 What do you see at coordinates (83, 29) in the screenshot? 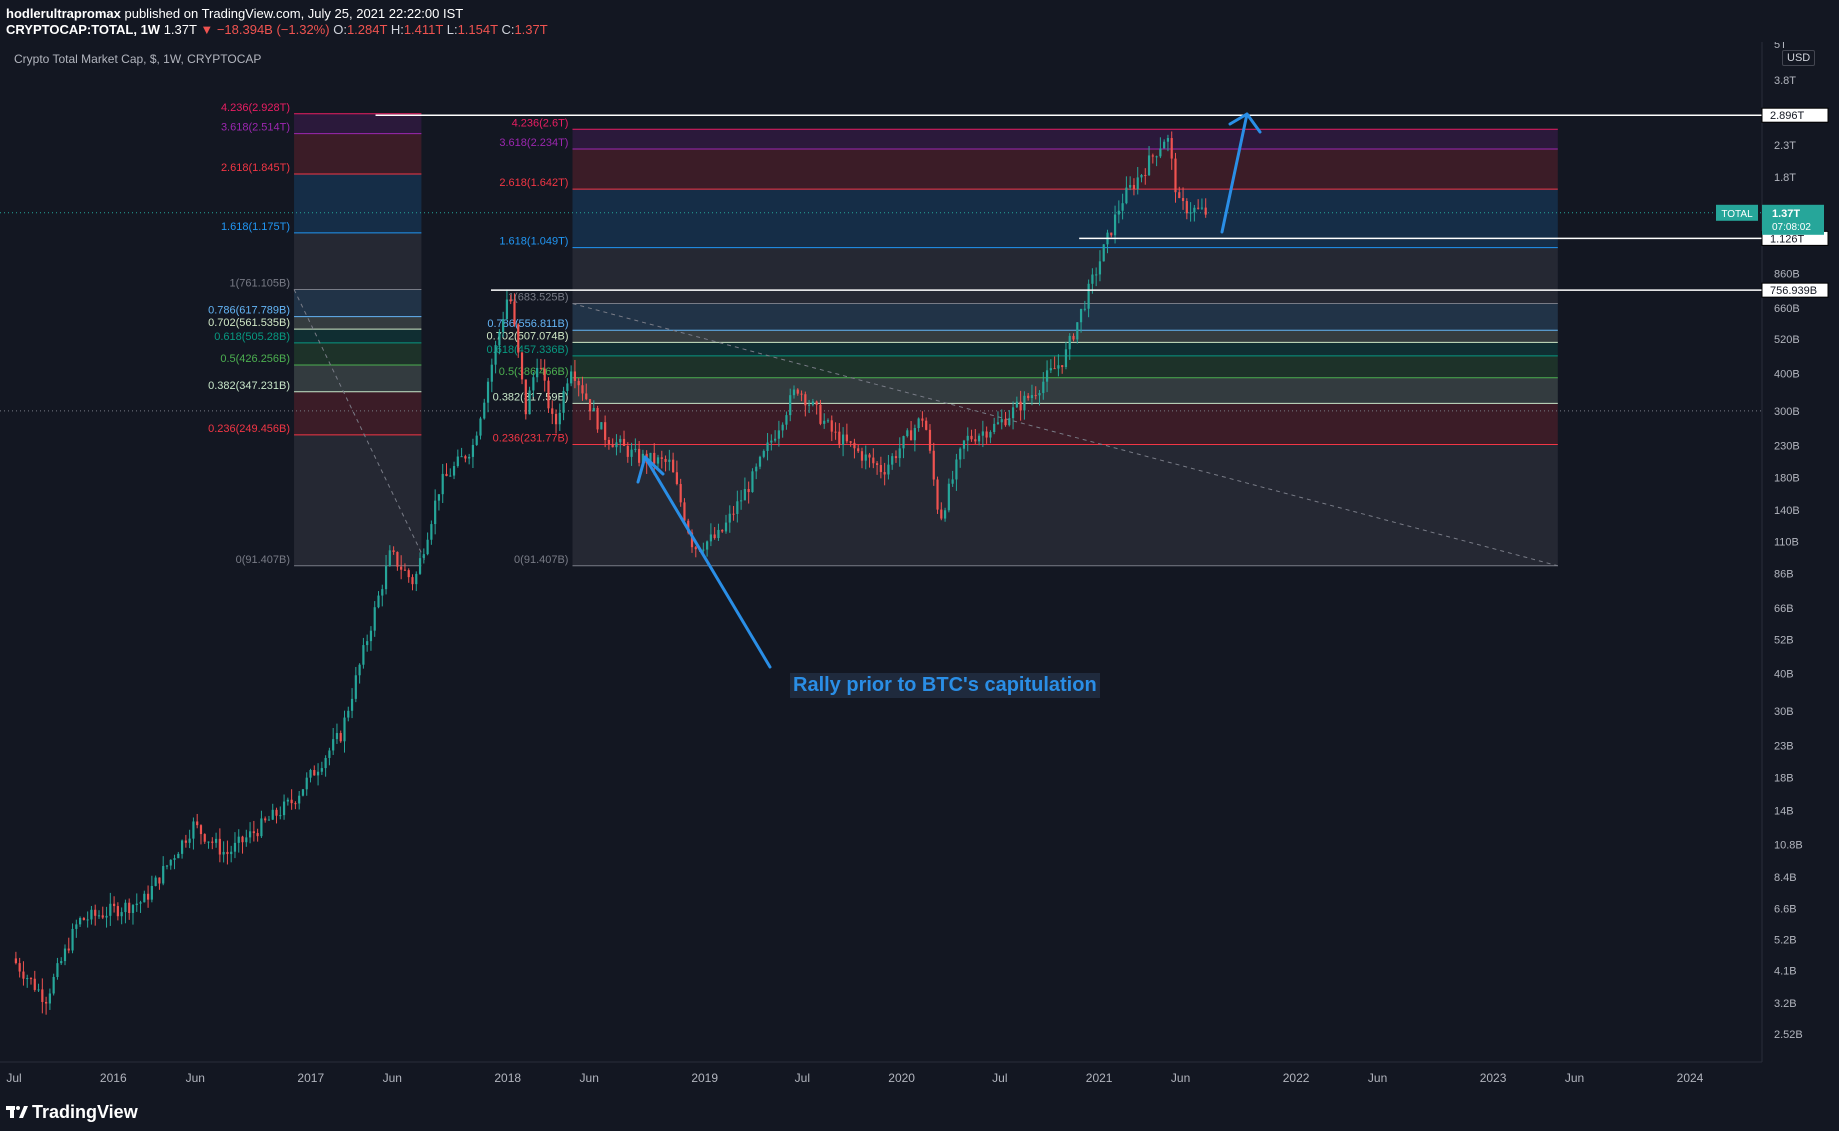
I see `symbol-label: CRYPTOCAP:TOTAL, 1W` at bounding box center [83, 29].